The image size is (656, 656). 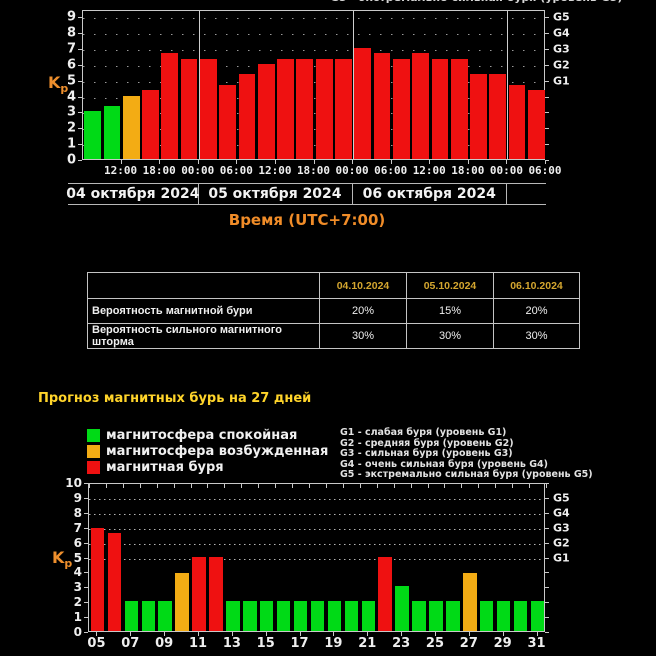 I want to click on g-legend-line: G3 - сильная буря (уровень G3), so click(x=426, y=454).